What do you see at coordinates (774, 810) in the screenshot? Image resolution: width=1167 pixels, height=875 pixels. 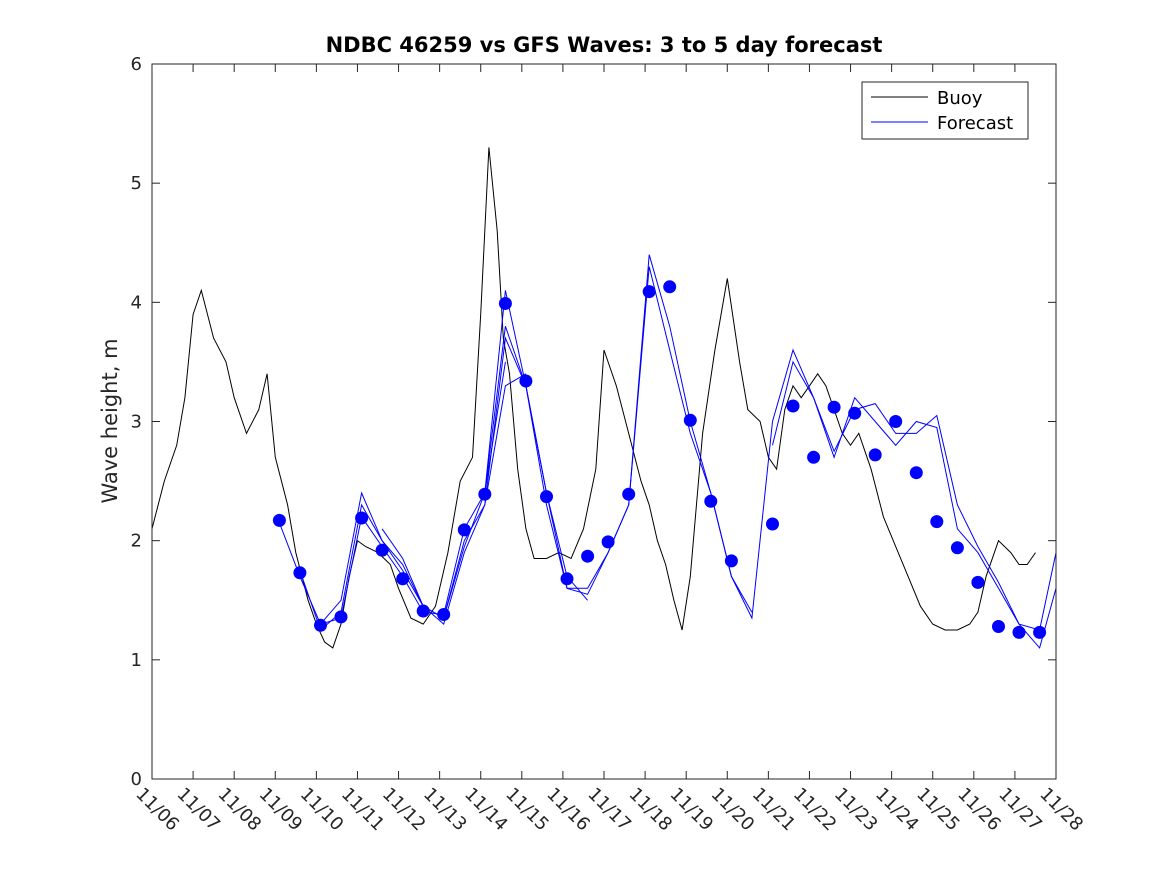 I see `x-tick-label: 11/21` at bounding box center [774, 810].